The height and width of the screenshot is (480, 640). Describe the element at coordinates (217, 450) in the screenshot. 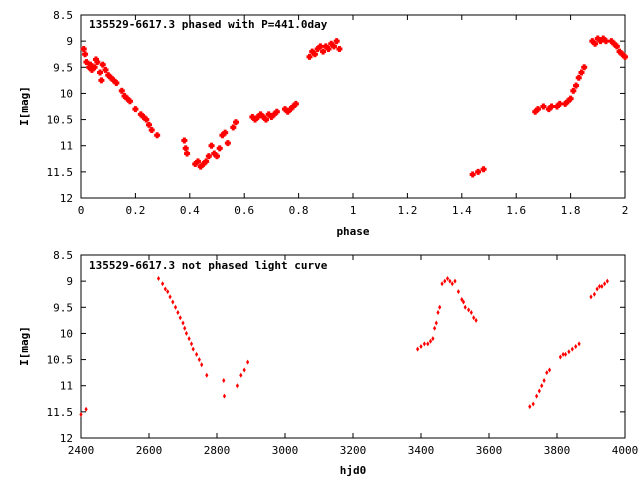

I see `unphased-x-tick-label: 2800` at that location.